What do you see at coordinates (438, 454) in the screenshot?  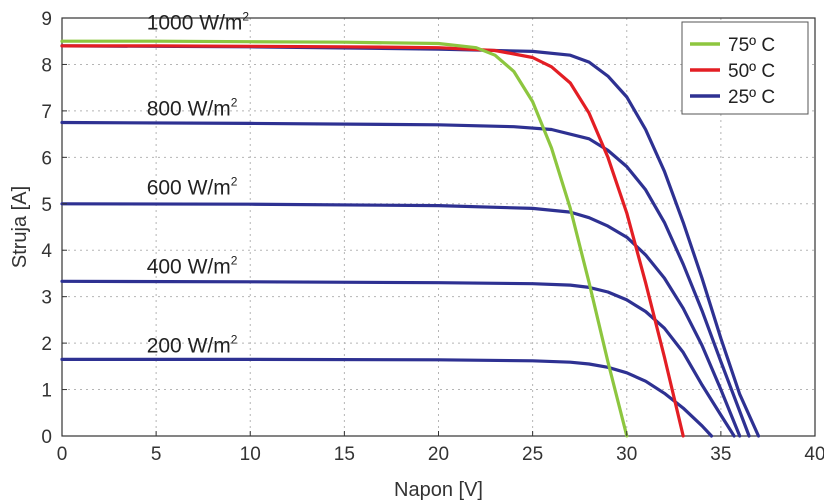 I see `x-tick-label: 20` at bounding box center [438, 454].